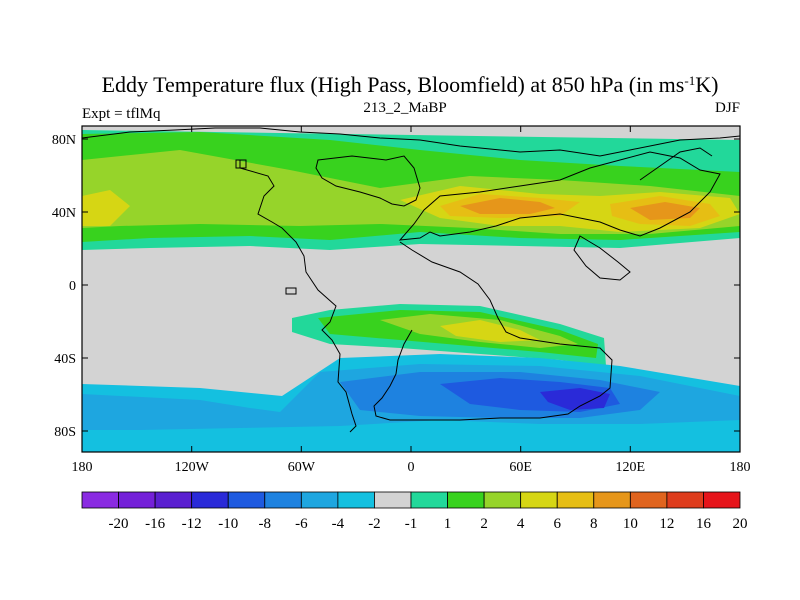 The height and width of the screenshot is (600, 800). What do you see at coordinates (666, 524) in the screenshot?
I see `colorbar-label: 12` at bounding box center [666, 524].